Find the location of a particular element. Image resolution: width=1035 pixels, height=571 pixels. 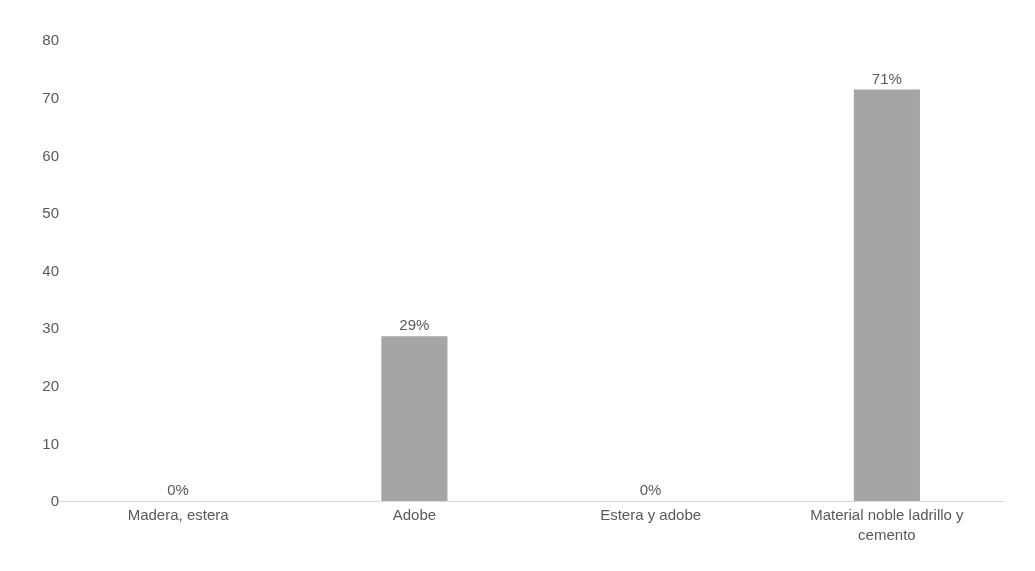

data-label: 71% is located at coordinates (886, 78).